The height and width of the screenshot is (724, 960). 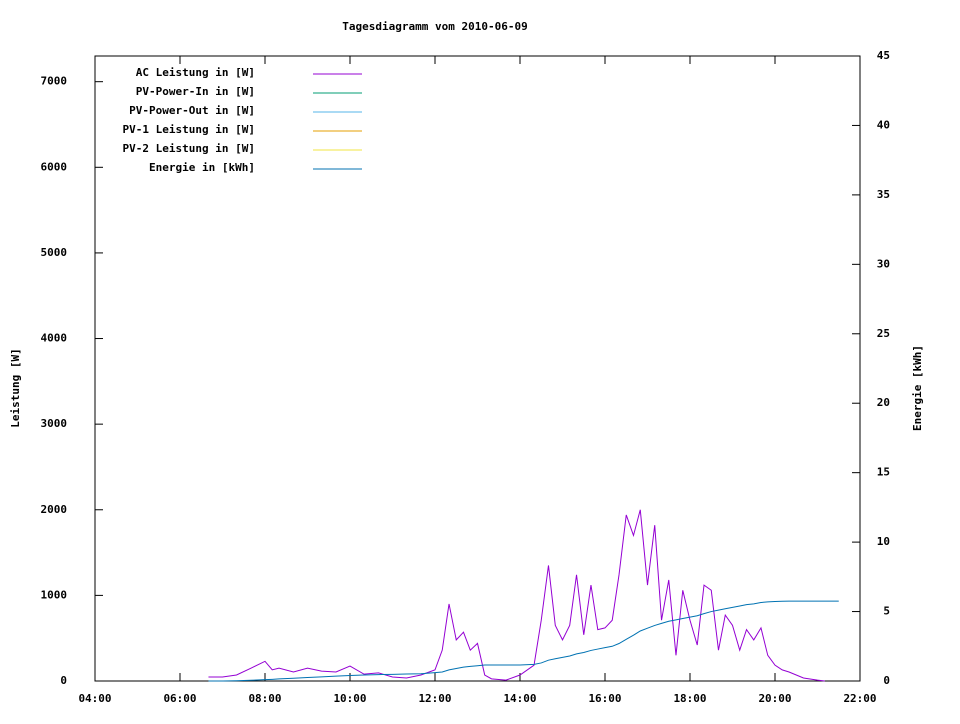 I want to click on x-tick-label: 04:00, so click(x=94, y=698).